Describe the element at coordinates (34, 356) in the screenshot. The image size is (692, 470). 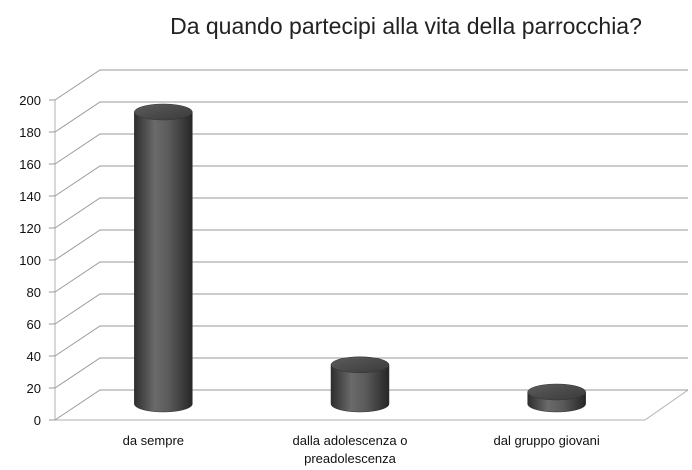
I see `y-tick-label: 40` at that location.